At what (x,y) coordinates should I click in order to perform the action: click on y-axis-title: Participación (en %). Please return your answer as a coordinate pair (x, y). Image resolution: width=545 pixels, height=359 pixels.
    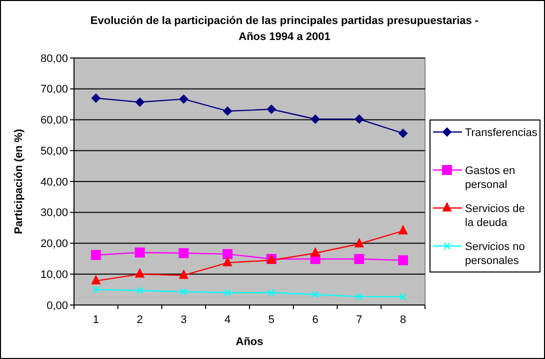
    Looking at the image, I should click on (19, 181).